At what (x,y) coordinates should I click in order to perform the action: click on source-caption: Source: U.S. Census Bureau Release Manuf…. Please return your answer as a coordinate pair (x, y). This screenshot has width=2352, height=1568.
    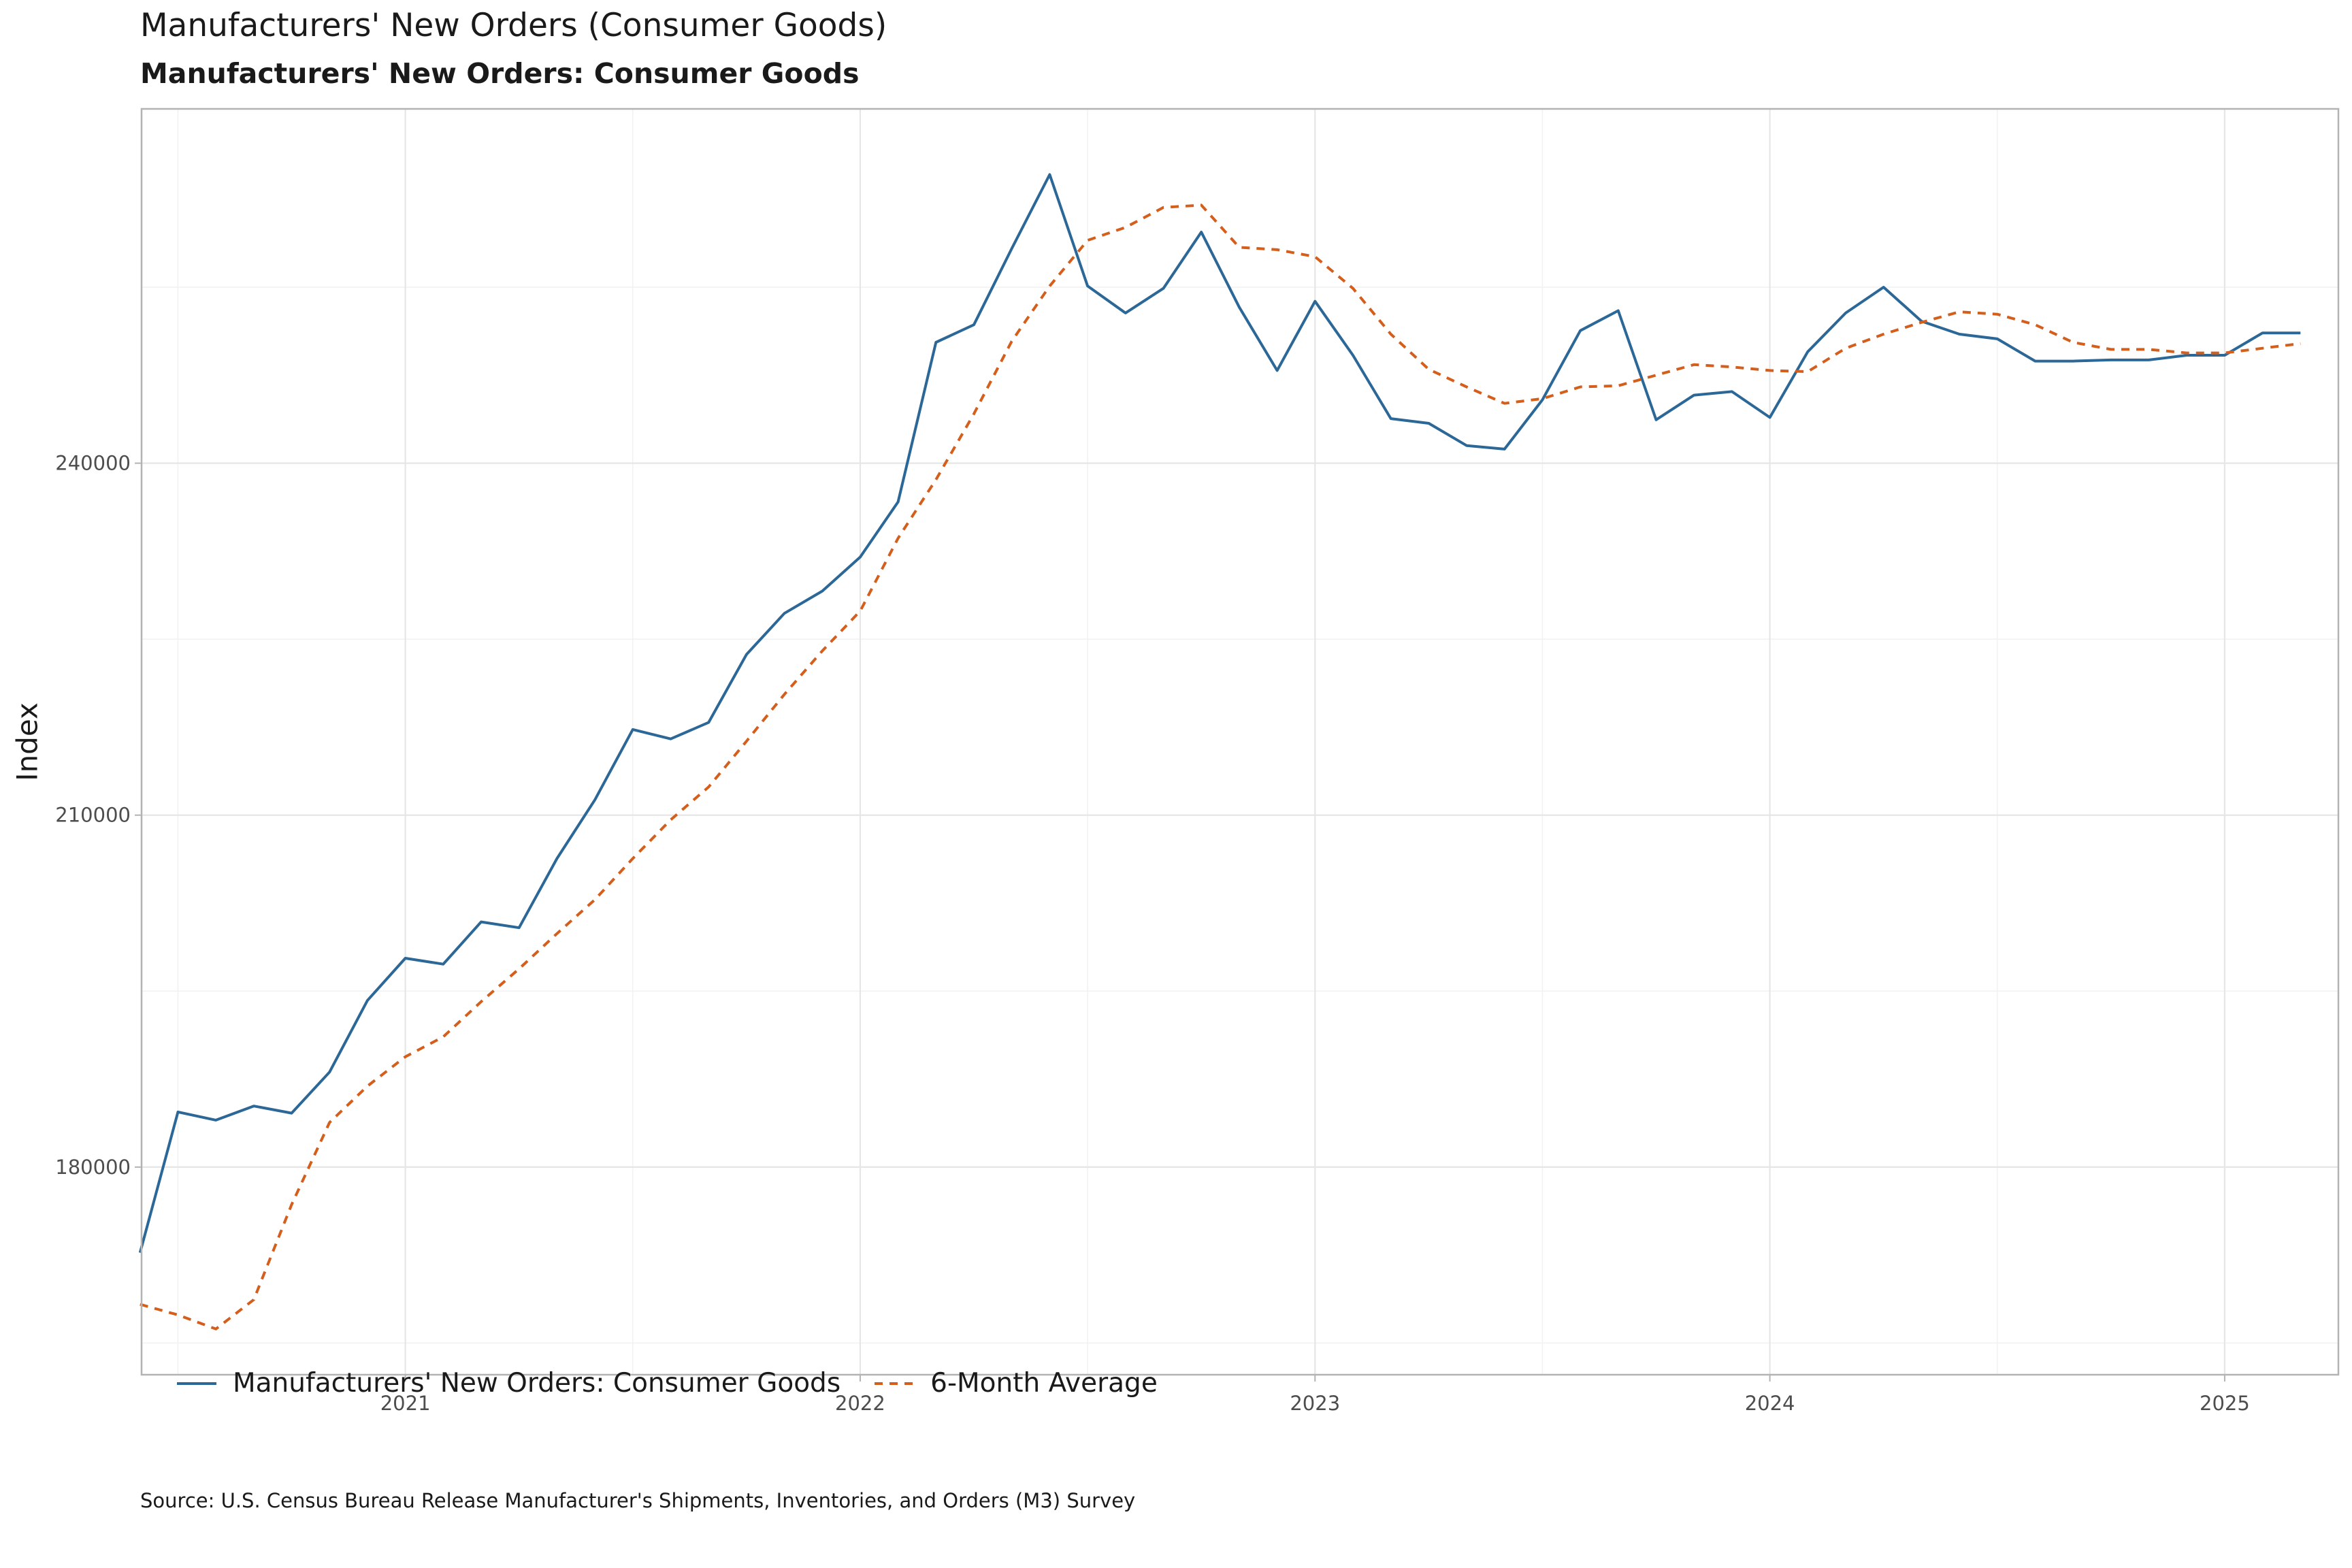
    Looking at the image, I should click on (638, 1501).